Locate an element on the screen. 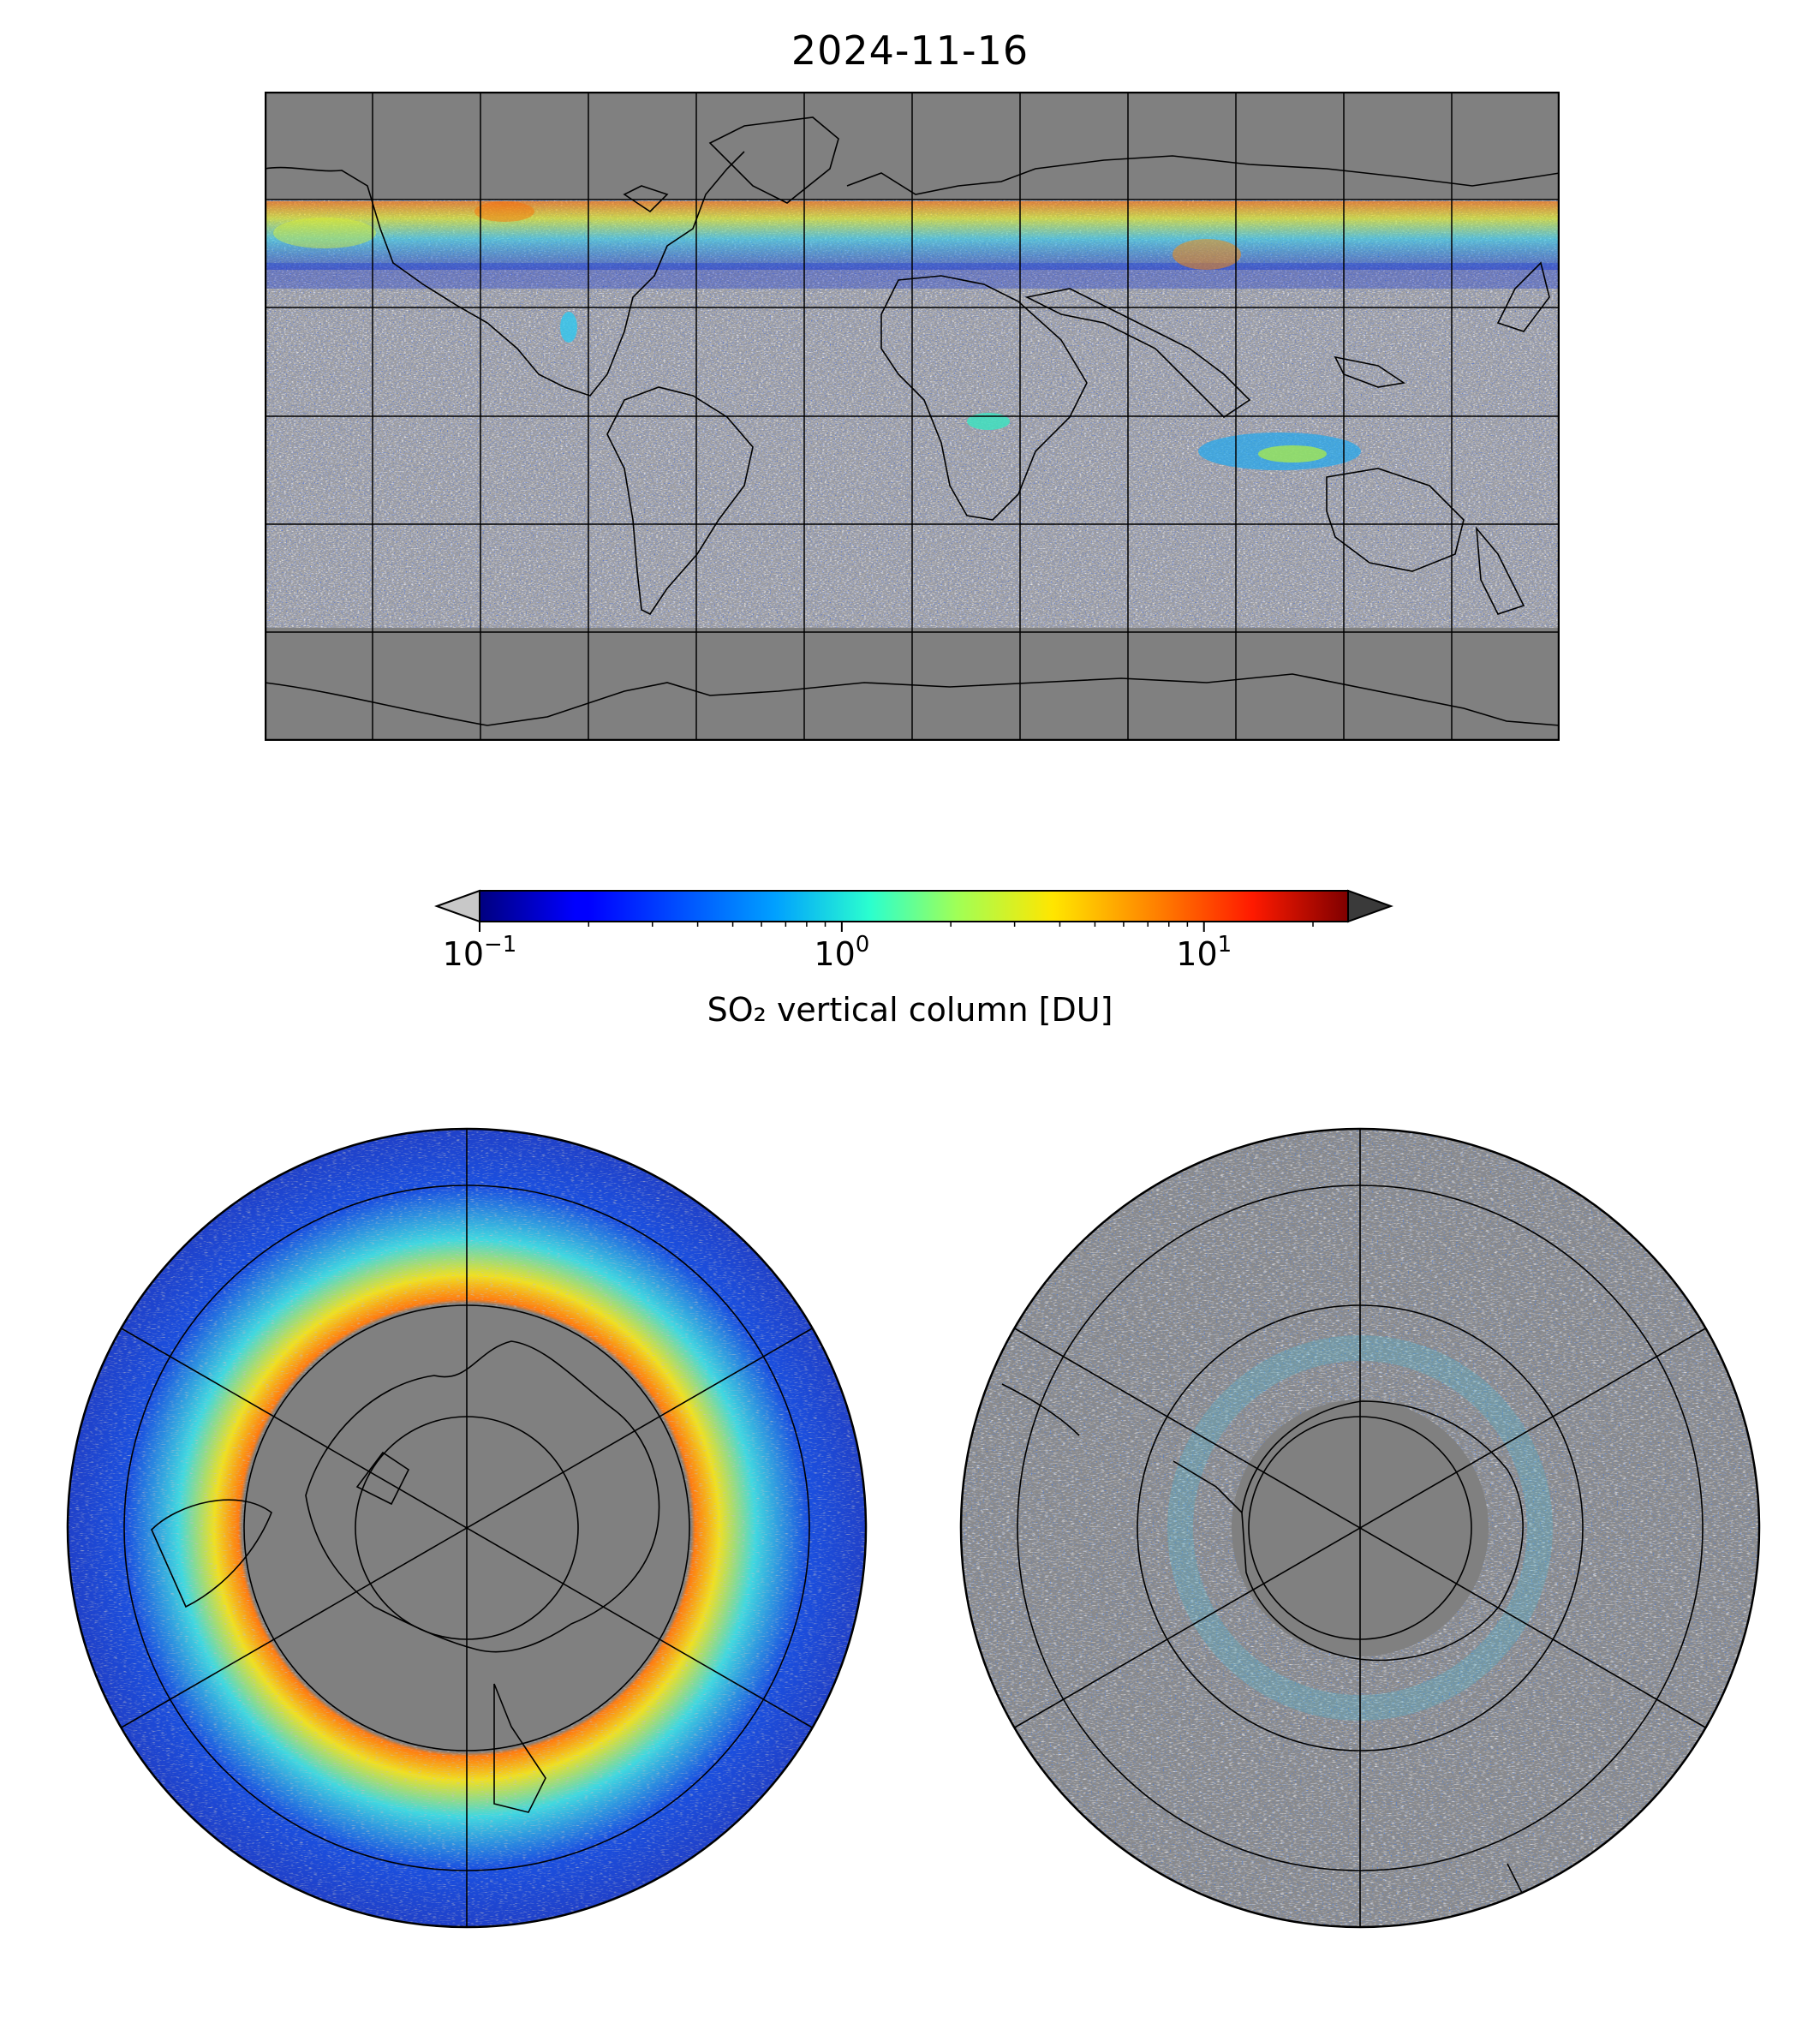 The image size is (1820, 2023). colorbar-minor-ticks is located at coordinates (951, 924).